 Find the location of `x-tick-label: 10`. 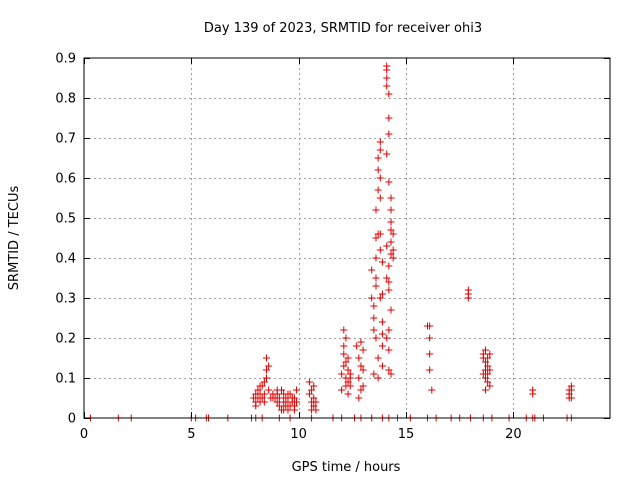

x-tick-label: 10 is located at coordinates (298, 434).